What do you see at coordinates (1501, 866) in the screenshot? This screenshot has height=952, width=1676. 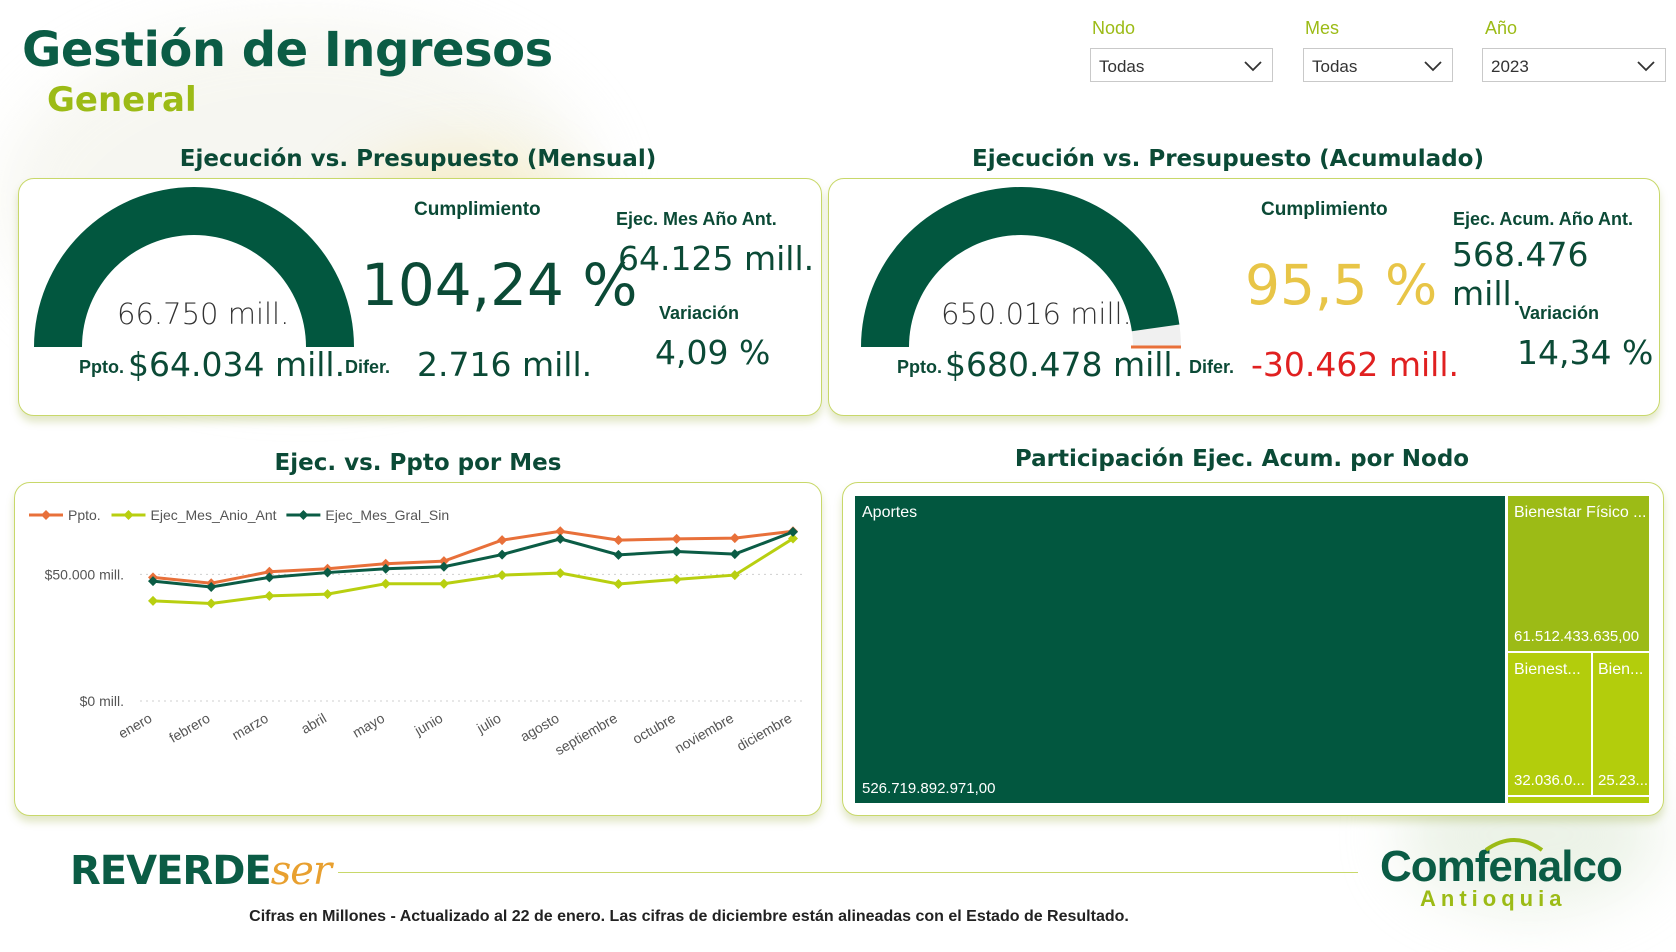 I see `comfenalco-logo-name: Comfenalco` at bounding box center [1501, 866].